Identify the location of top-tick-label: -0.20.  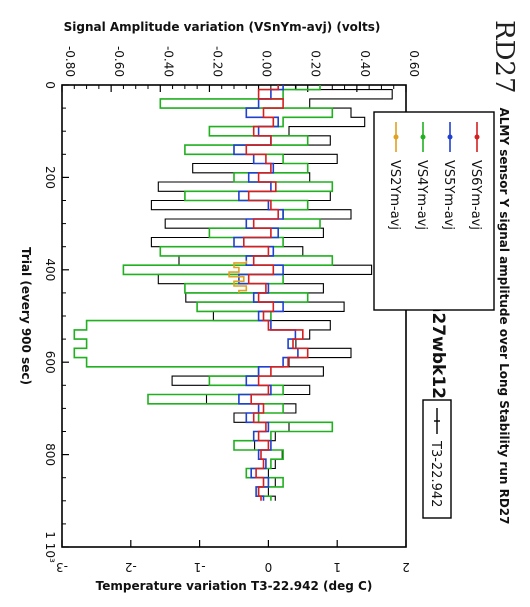
(217, 61).